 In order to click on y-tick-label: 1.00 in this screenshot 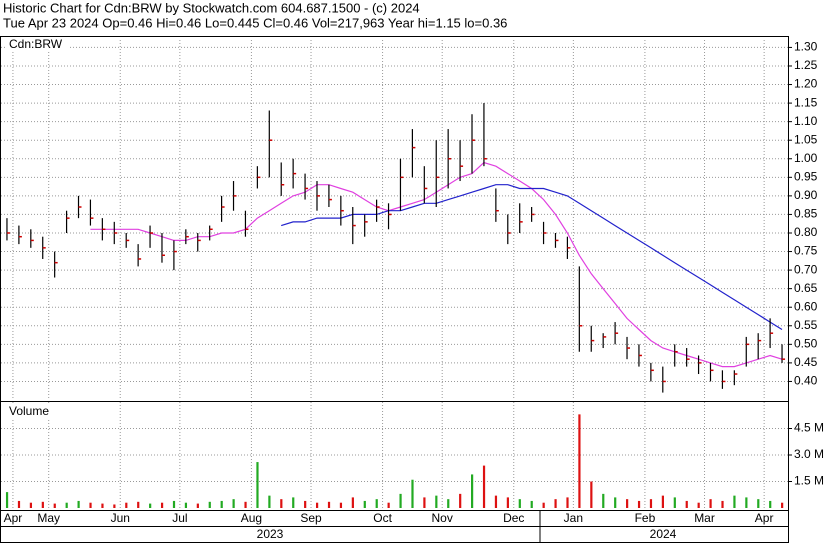, I will do `click(806, 158)`.